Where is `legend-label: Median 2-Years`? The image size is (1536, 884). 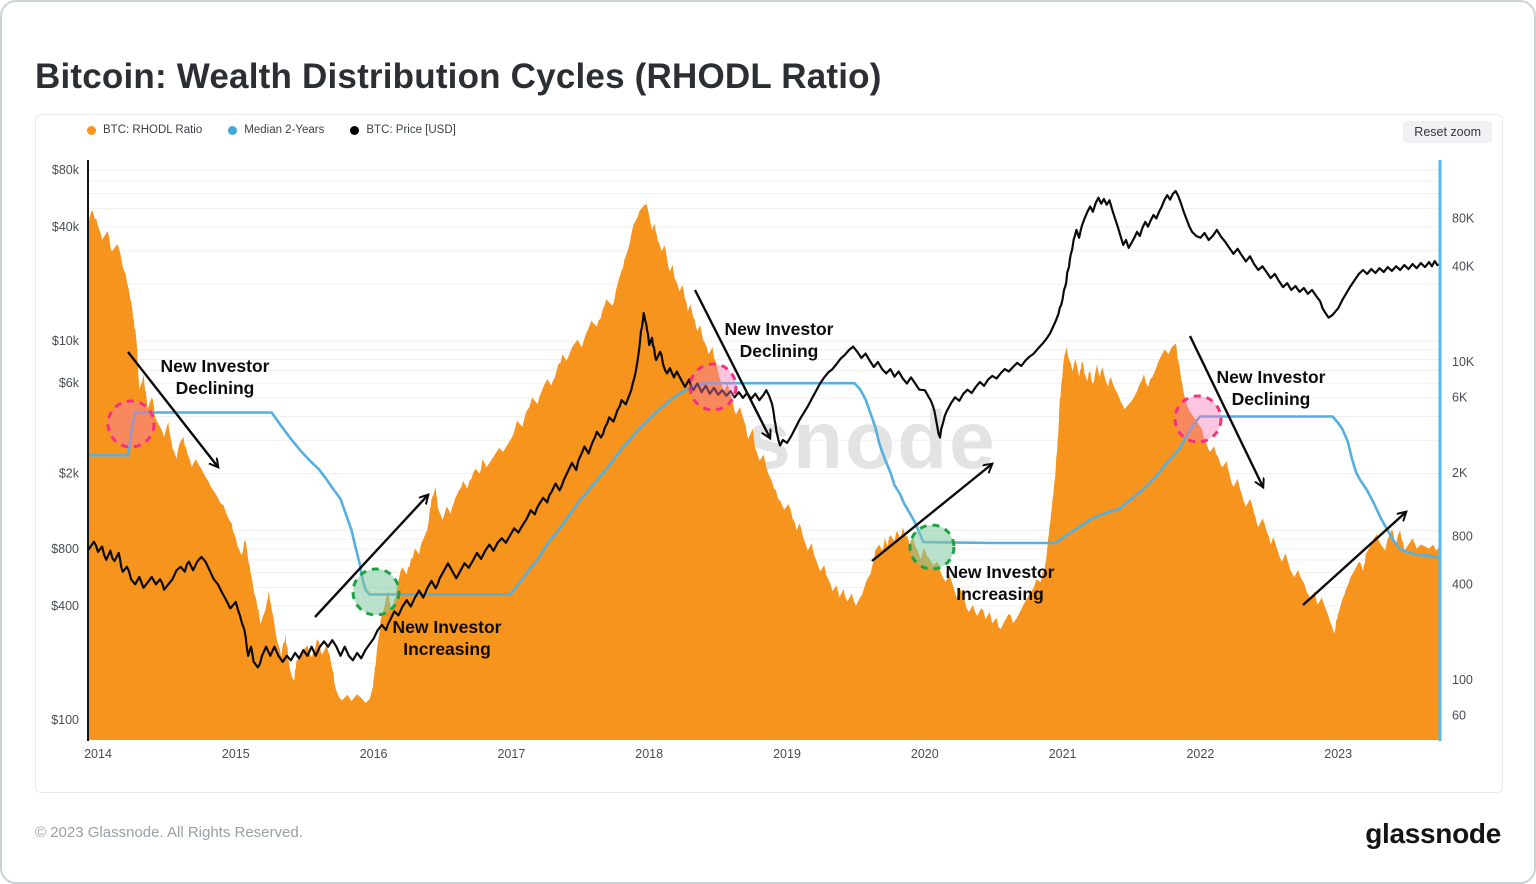 legend-label: Median 2-Years is located at coordinates (284, 130).